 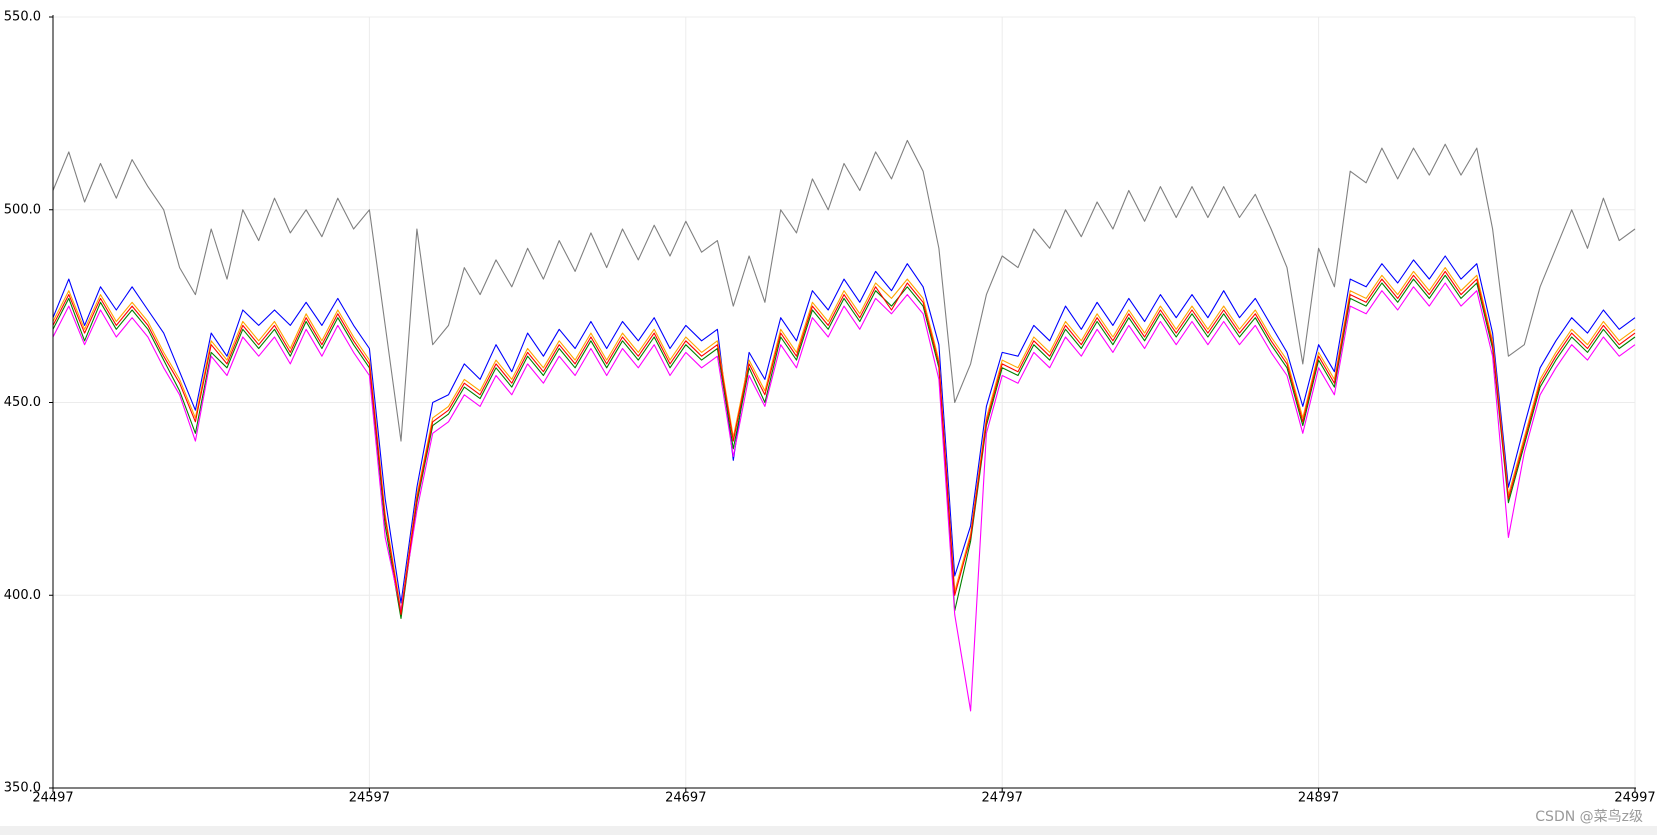 What do you see at coordinates (22, 595) in the screenshot?
I see `y-tick-label: 400.0` at bounding box center [22, 595].